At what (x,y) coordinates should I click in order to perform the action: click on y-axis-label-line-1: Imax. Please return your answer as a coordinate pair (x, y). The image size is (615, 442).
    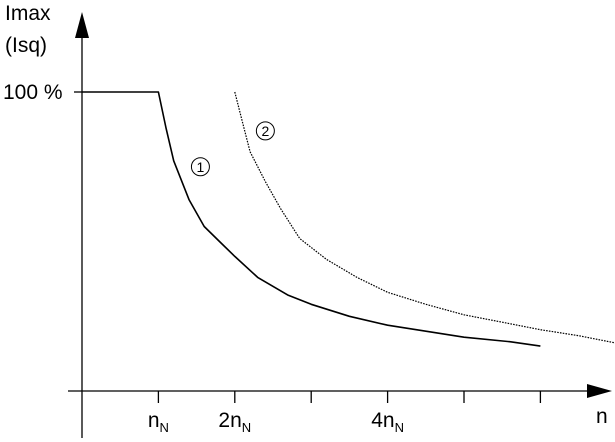
    Looking at the image, I should click on (28, 13).